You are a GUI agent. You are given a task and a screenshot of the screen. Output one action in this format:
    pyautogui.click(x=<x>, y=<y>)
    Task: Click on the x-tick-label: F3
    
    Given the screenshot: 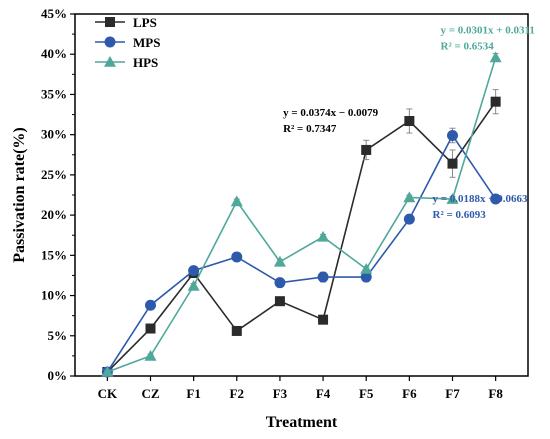 What is the action you would take?
    pyautogui.click(x=280, y=393)
    